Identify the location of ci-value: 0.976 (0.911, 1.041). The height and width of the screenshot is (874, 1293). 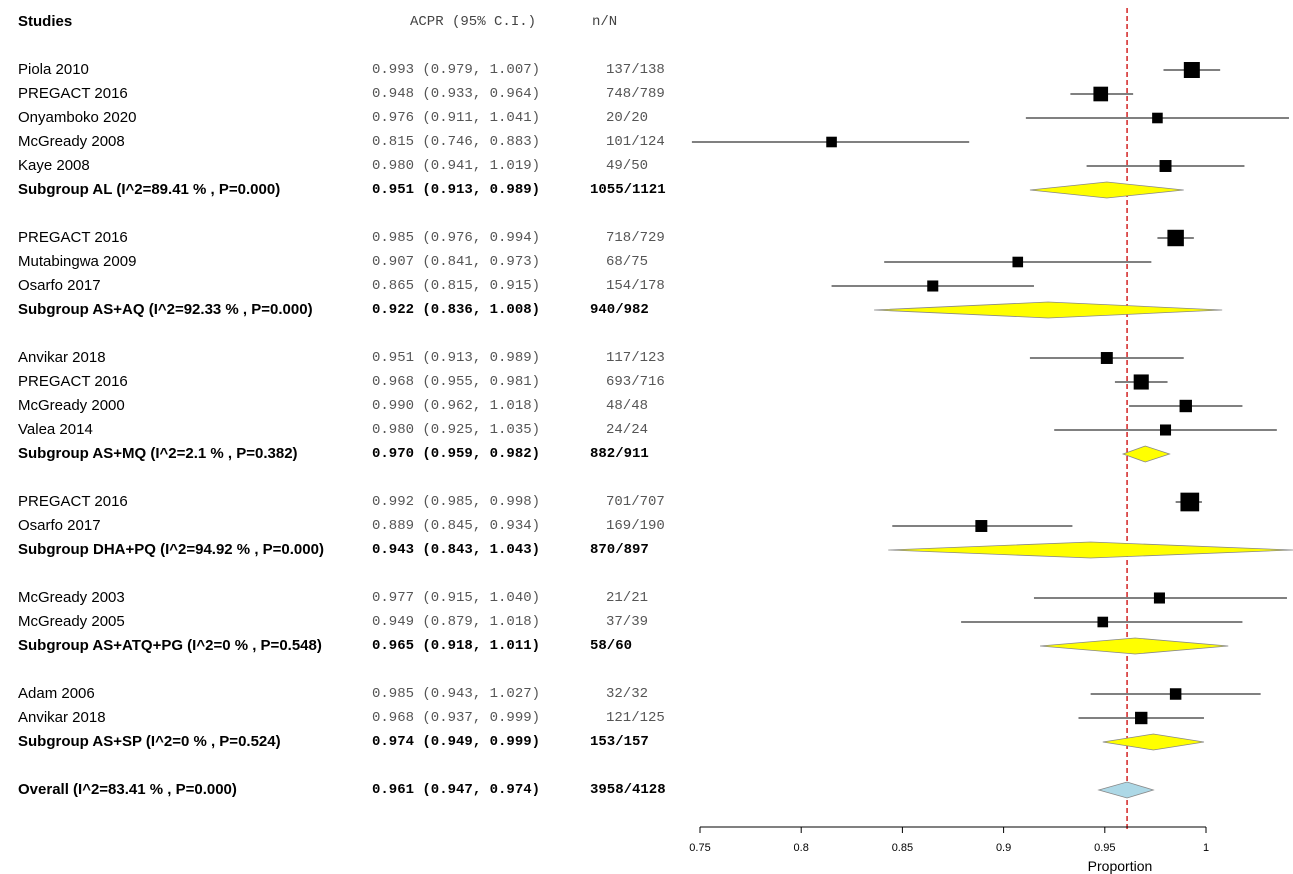
(456, 118).